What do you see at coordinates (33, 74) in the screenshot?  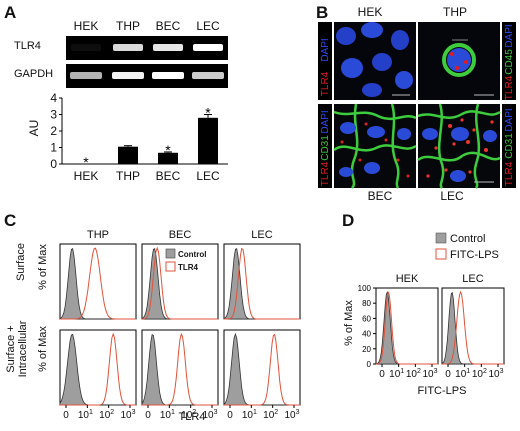 I see `gene-label-gapdh: GAPDH` at bounding box center [33, 74].